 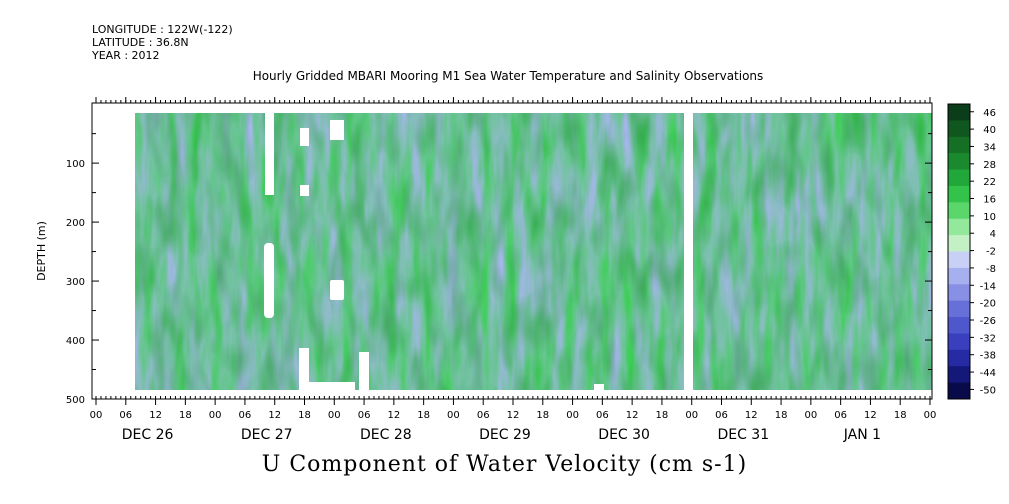 What do you see at coordinates (989, 182) in the screenshot?
I see `colorbar-label: 22` at bounding box center [989, 182].